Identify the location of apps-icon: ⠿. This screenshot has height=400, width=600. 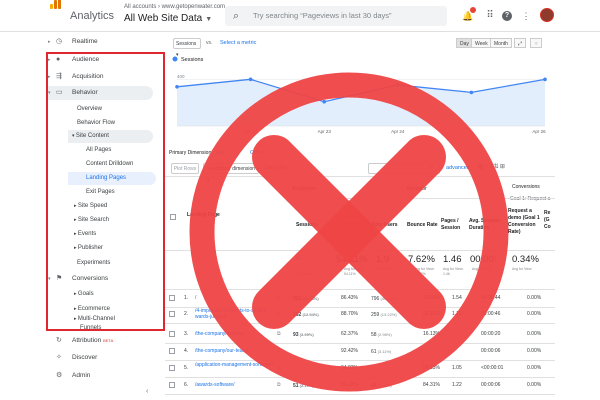
(490, 15).